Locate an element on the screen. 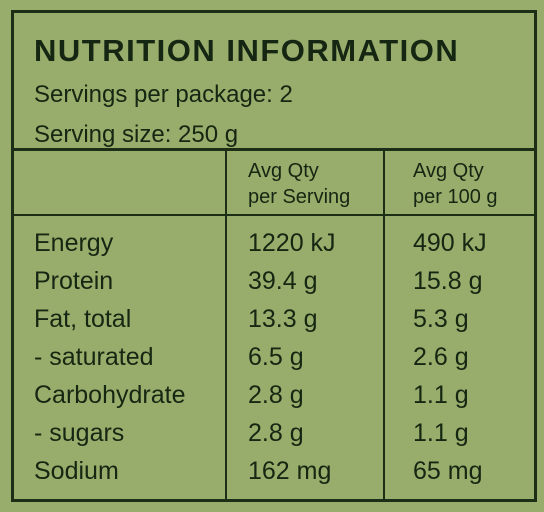 The image size is (544, 512). per-100g-value: 5.3 g is located at coordinates (441, 319).